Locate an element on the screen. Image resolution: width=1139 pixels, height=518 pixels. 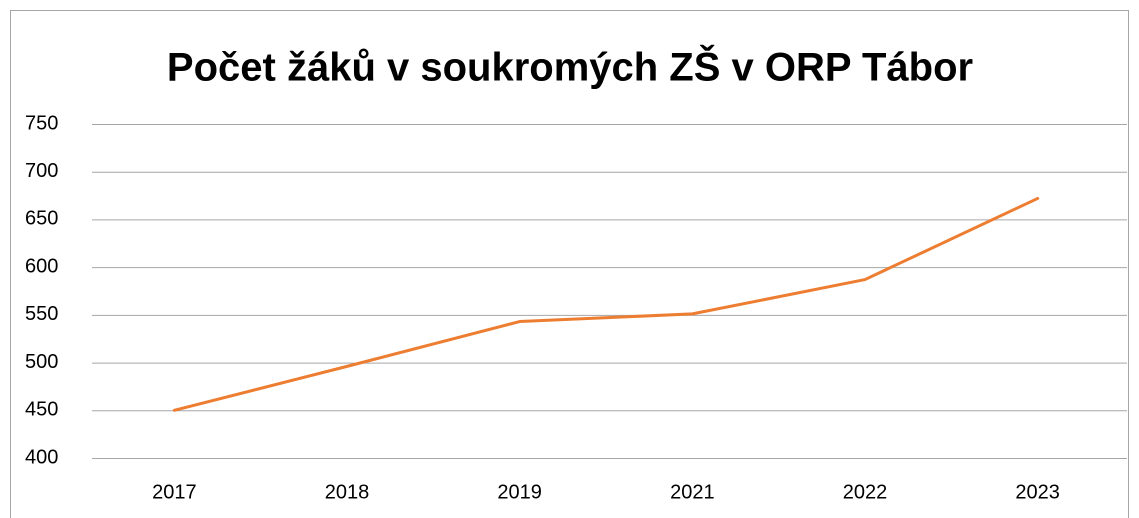
y-tick-label: 650 is located at coordinates (41, 219).